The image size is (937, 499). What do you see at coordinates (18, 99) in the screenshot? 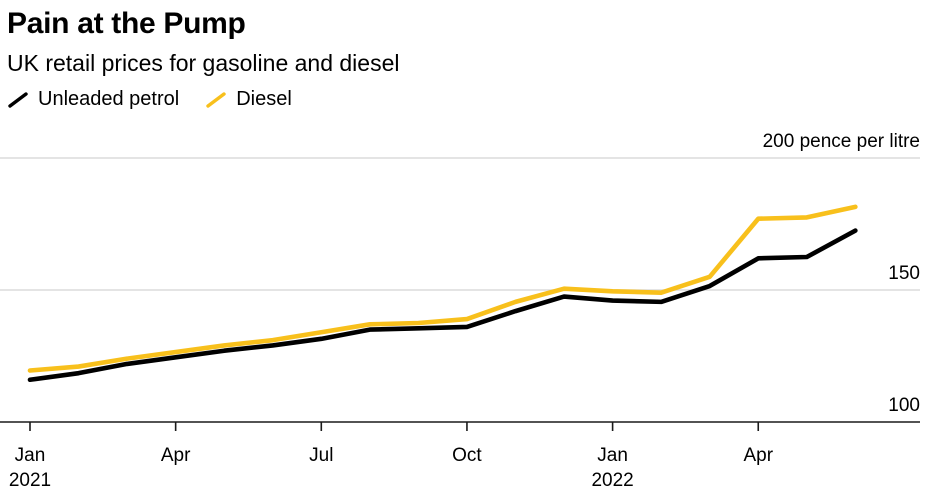
I see `petrol-line-swatch-icon` at bounding box center [18, 99].